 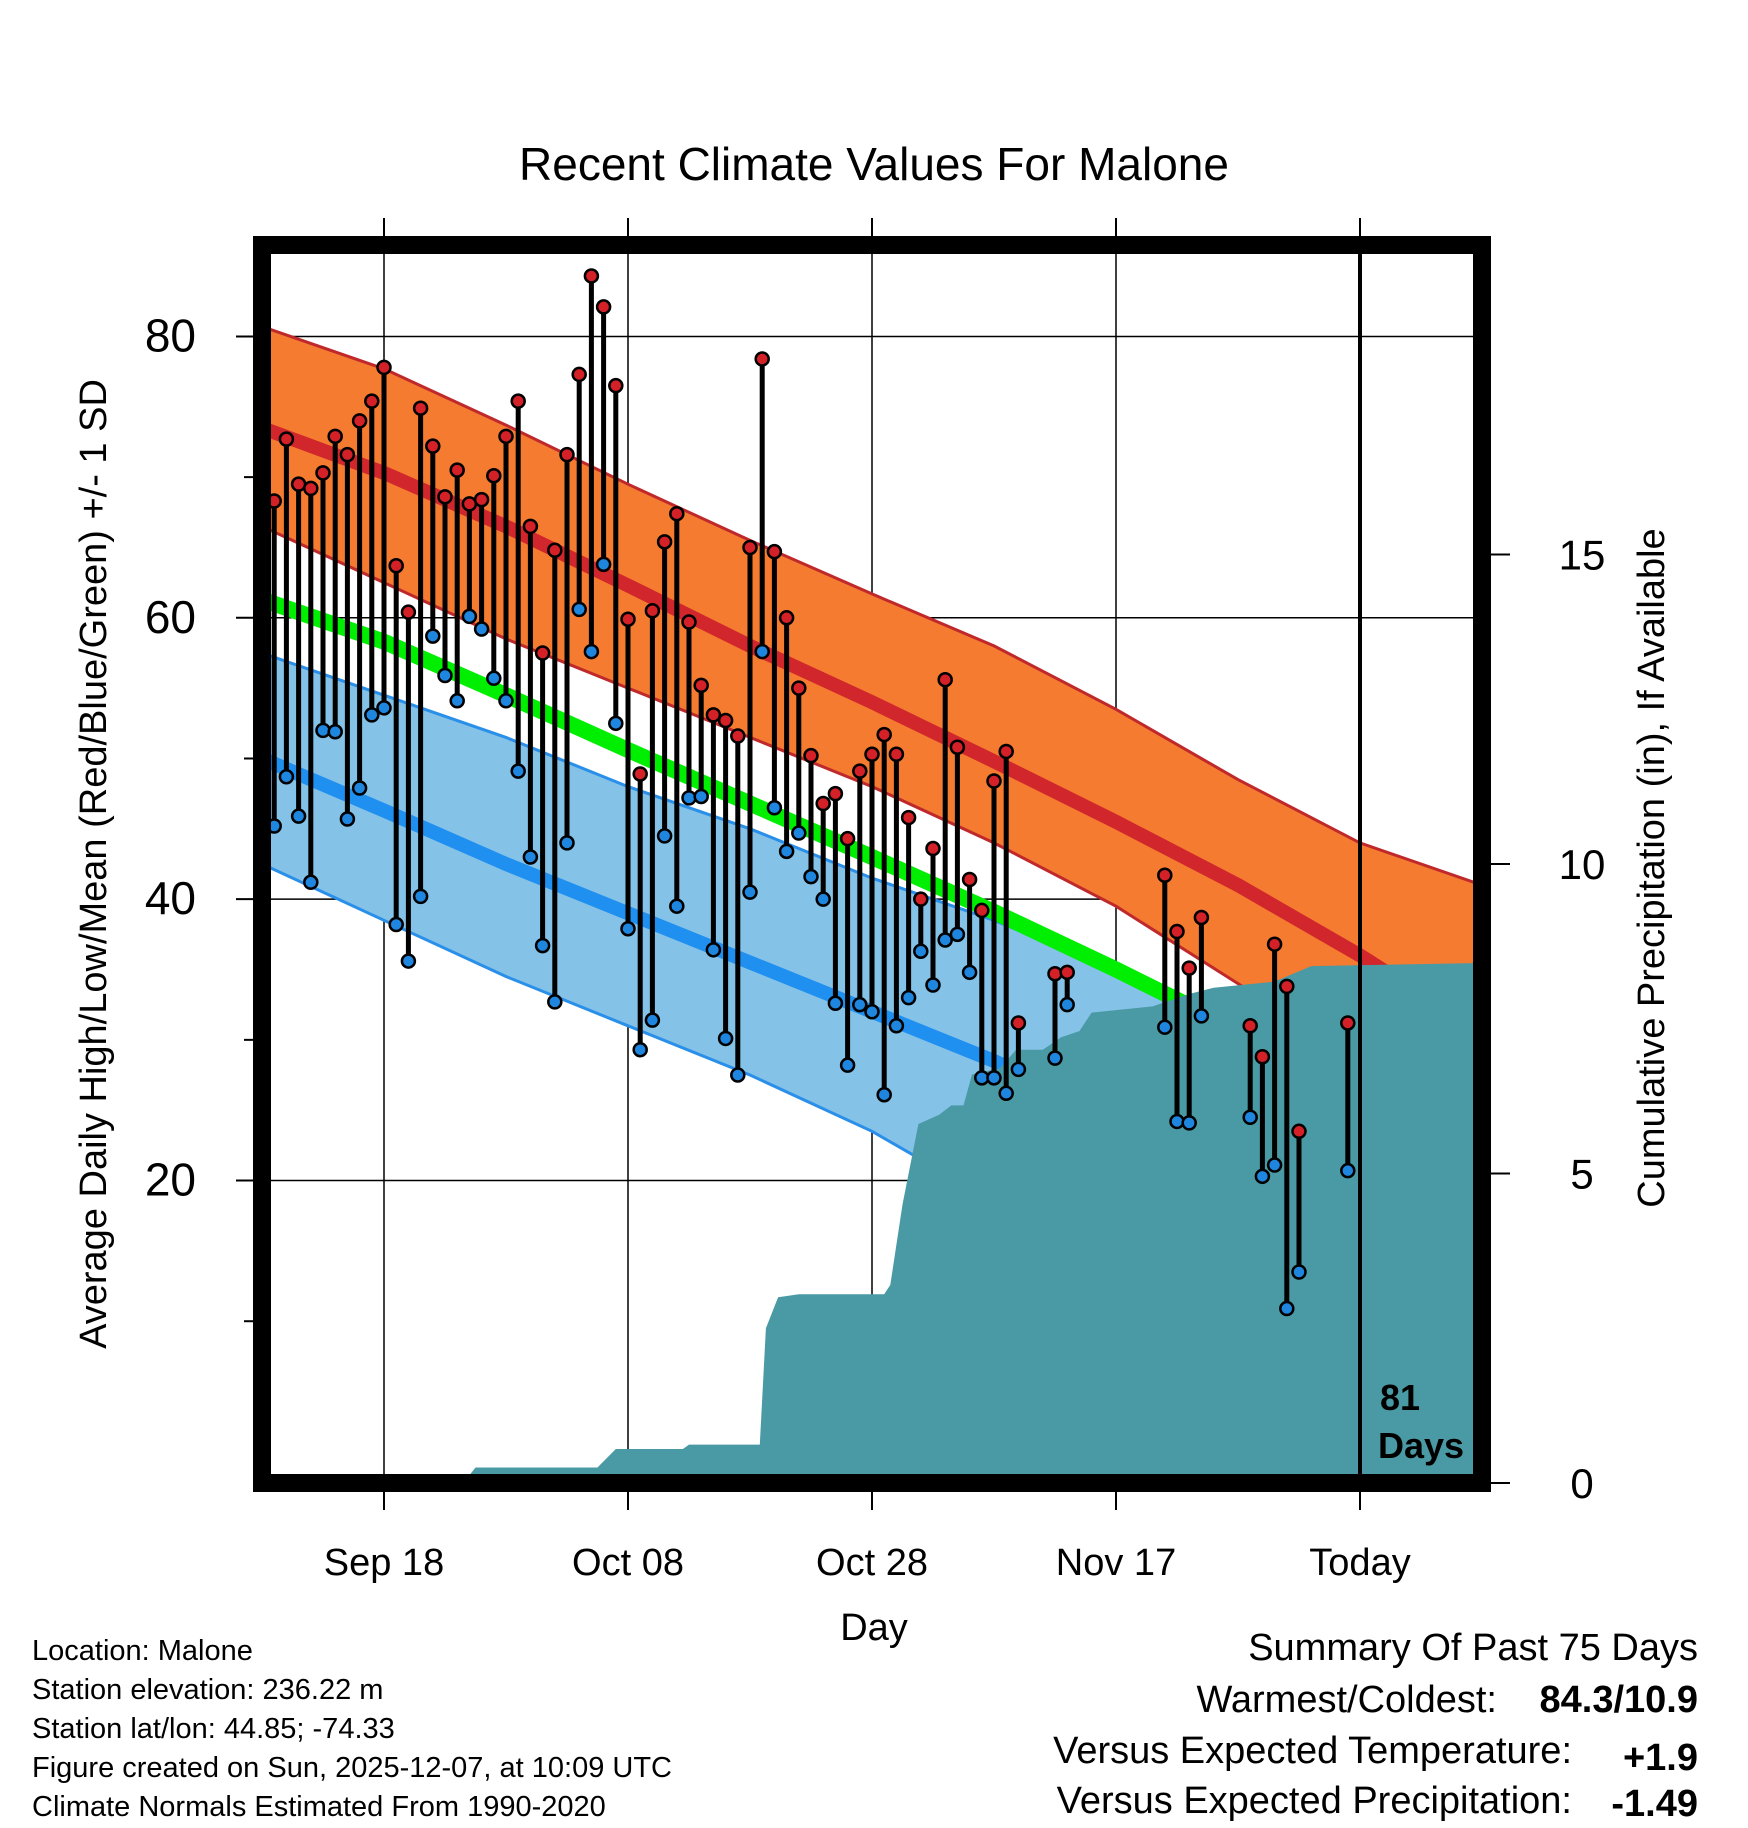 I want to click on today-days-count: 81, so click(x=1400, y=1397).